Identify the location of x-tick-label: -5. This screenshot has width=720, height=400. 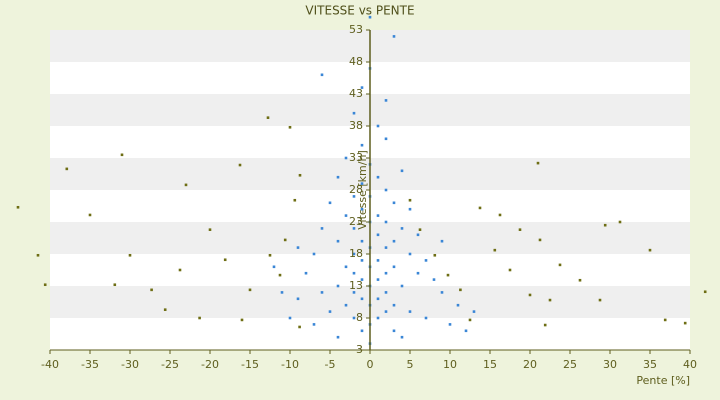
(330, 364).